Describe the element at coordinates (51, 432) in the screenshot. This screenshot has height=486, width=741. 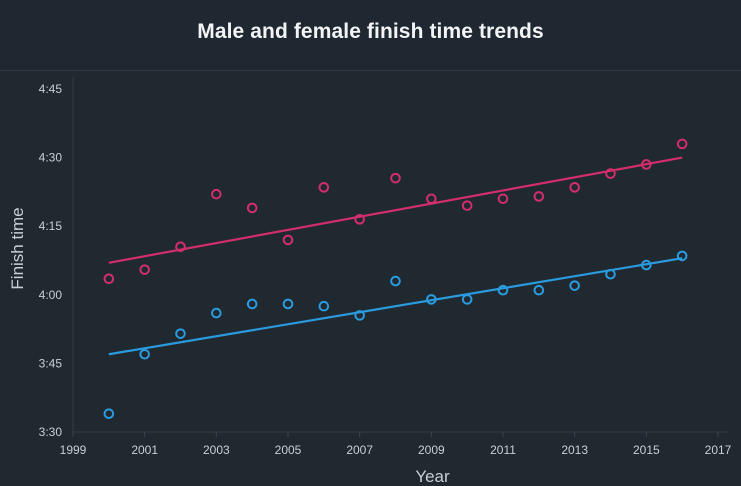
I see `y-tick-label: 3:30` at that location.